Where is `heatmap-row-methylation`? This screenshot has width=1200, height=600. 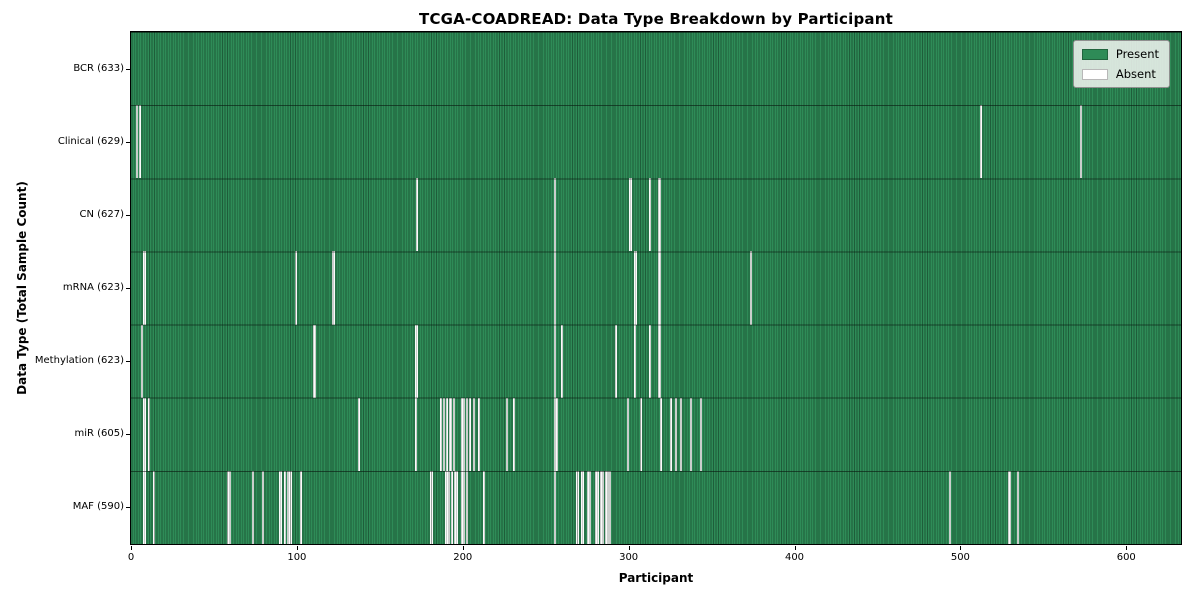 heatmap-row-methylation is located at coordinates (656, 361).